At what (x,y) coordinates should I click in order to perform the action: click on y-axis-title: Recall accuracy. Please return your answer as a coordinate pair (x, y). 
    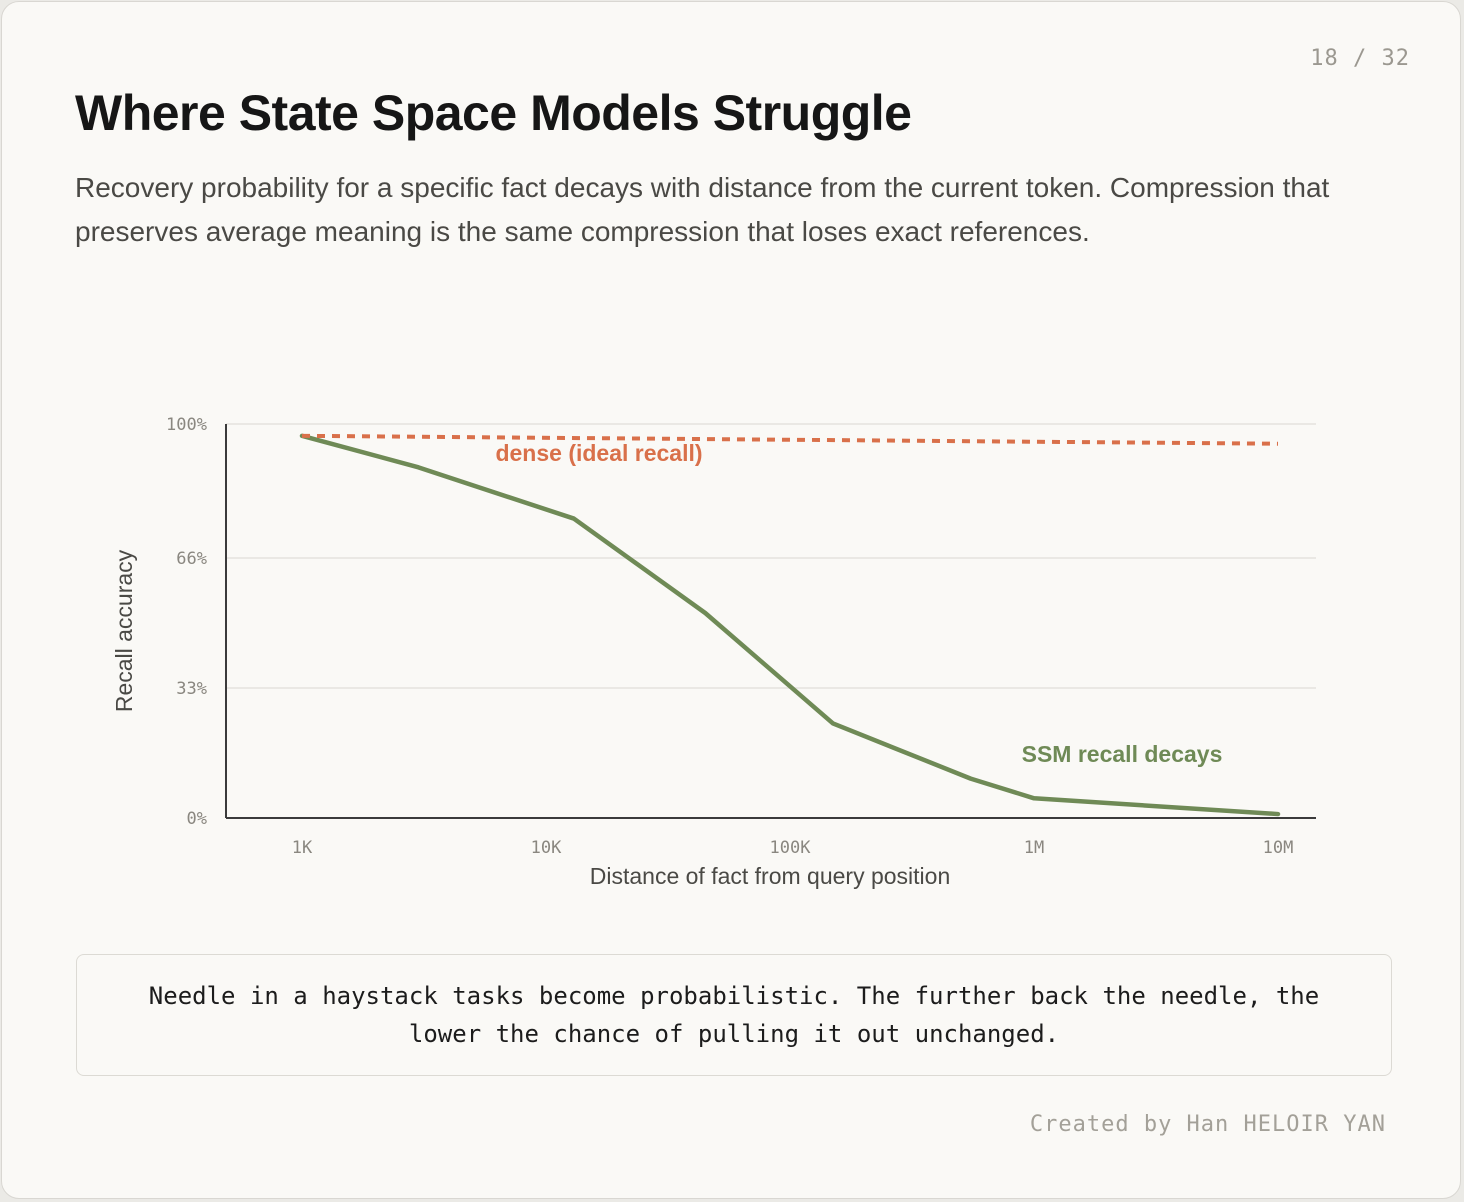
    Looking at the image, I should click on (124, 630).